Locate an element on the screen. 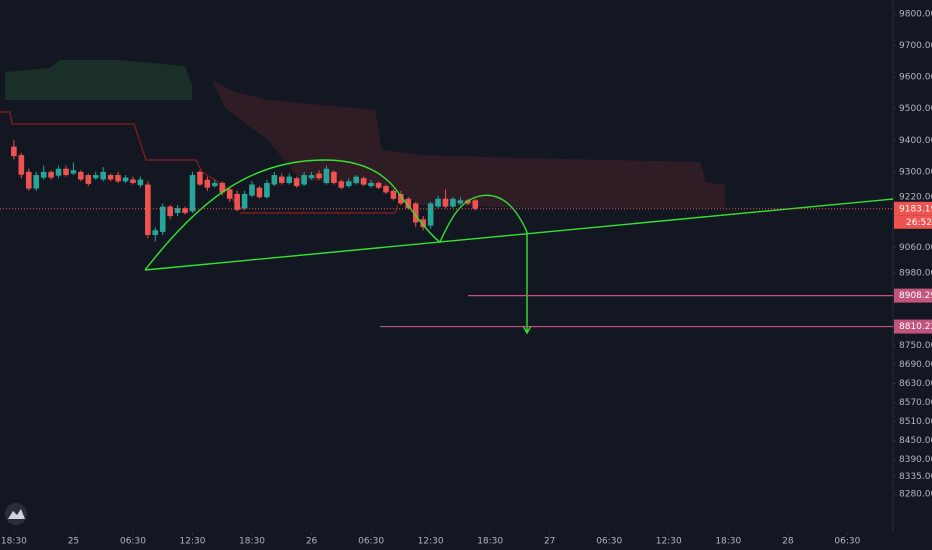 This screenshot has width=932, height=550. y-tick-label: 8510.00 is located at coordinates (915, 422).